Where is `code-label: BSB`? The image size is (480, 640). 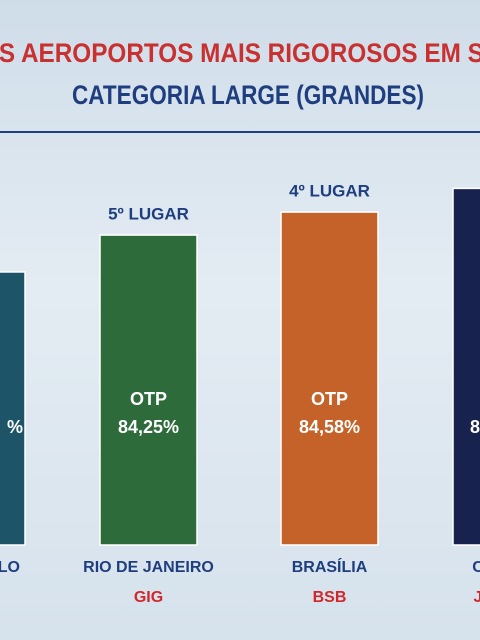 code-label: BSB is located at coordinates (330, 597).